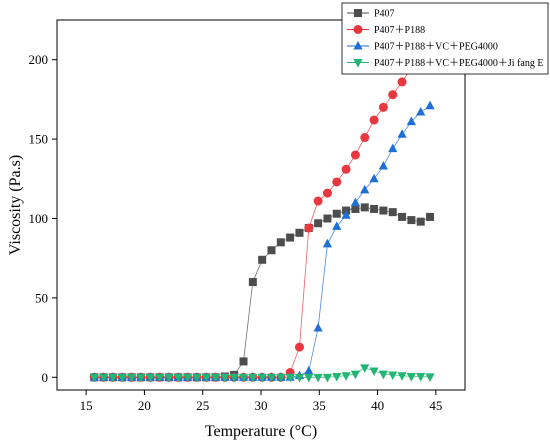  What do you see at coordinates (384, 14) in the screenshot?
I see `legend-label-0: P407` at bounding box center [384, 14].